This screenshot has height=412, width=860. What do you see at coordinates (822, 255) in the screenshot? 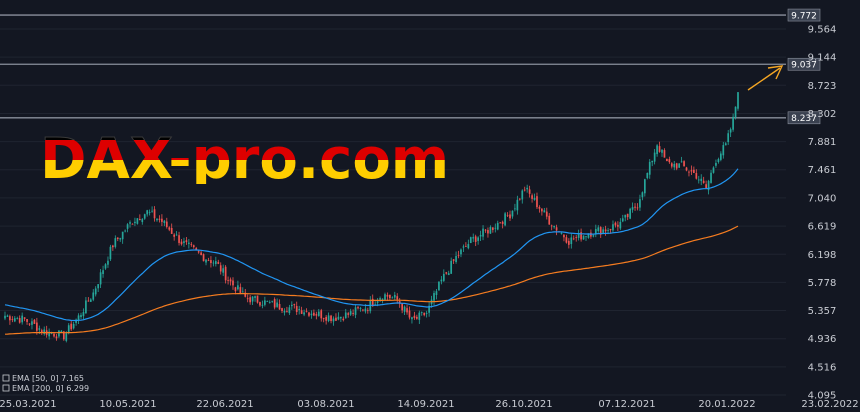
I see `y-tick-label: 6.198` at bounding box center [822, 255].